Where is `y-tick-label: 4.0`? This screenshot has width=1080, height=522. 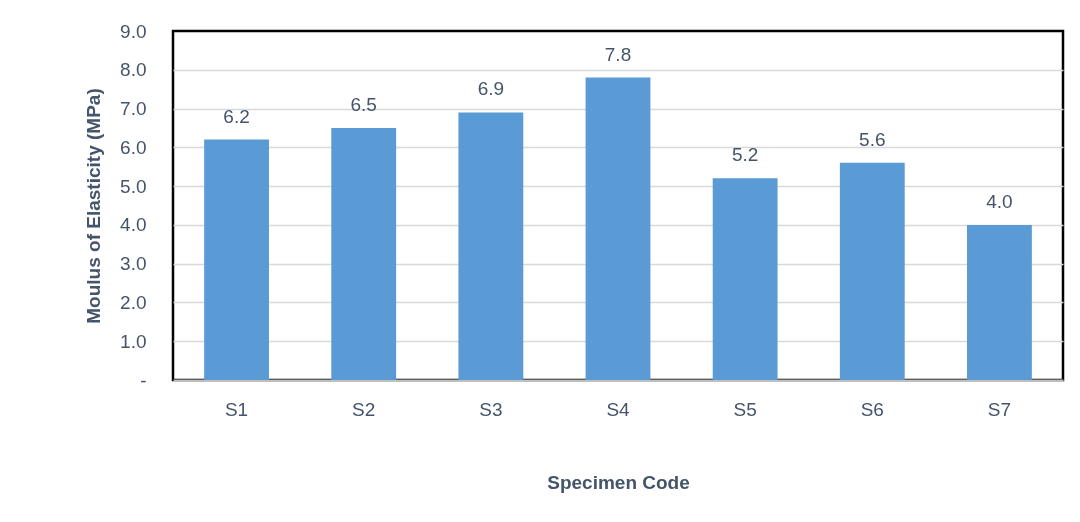 y-tick-label: 4.0 is located at coordinates (133, 225).